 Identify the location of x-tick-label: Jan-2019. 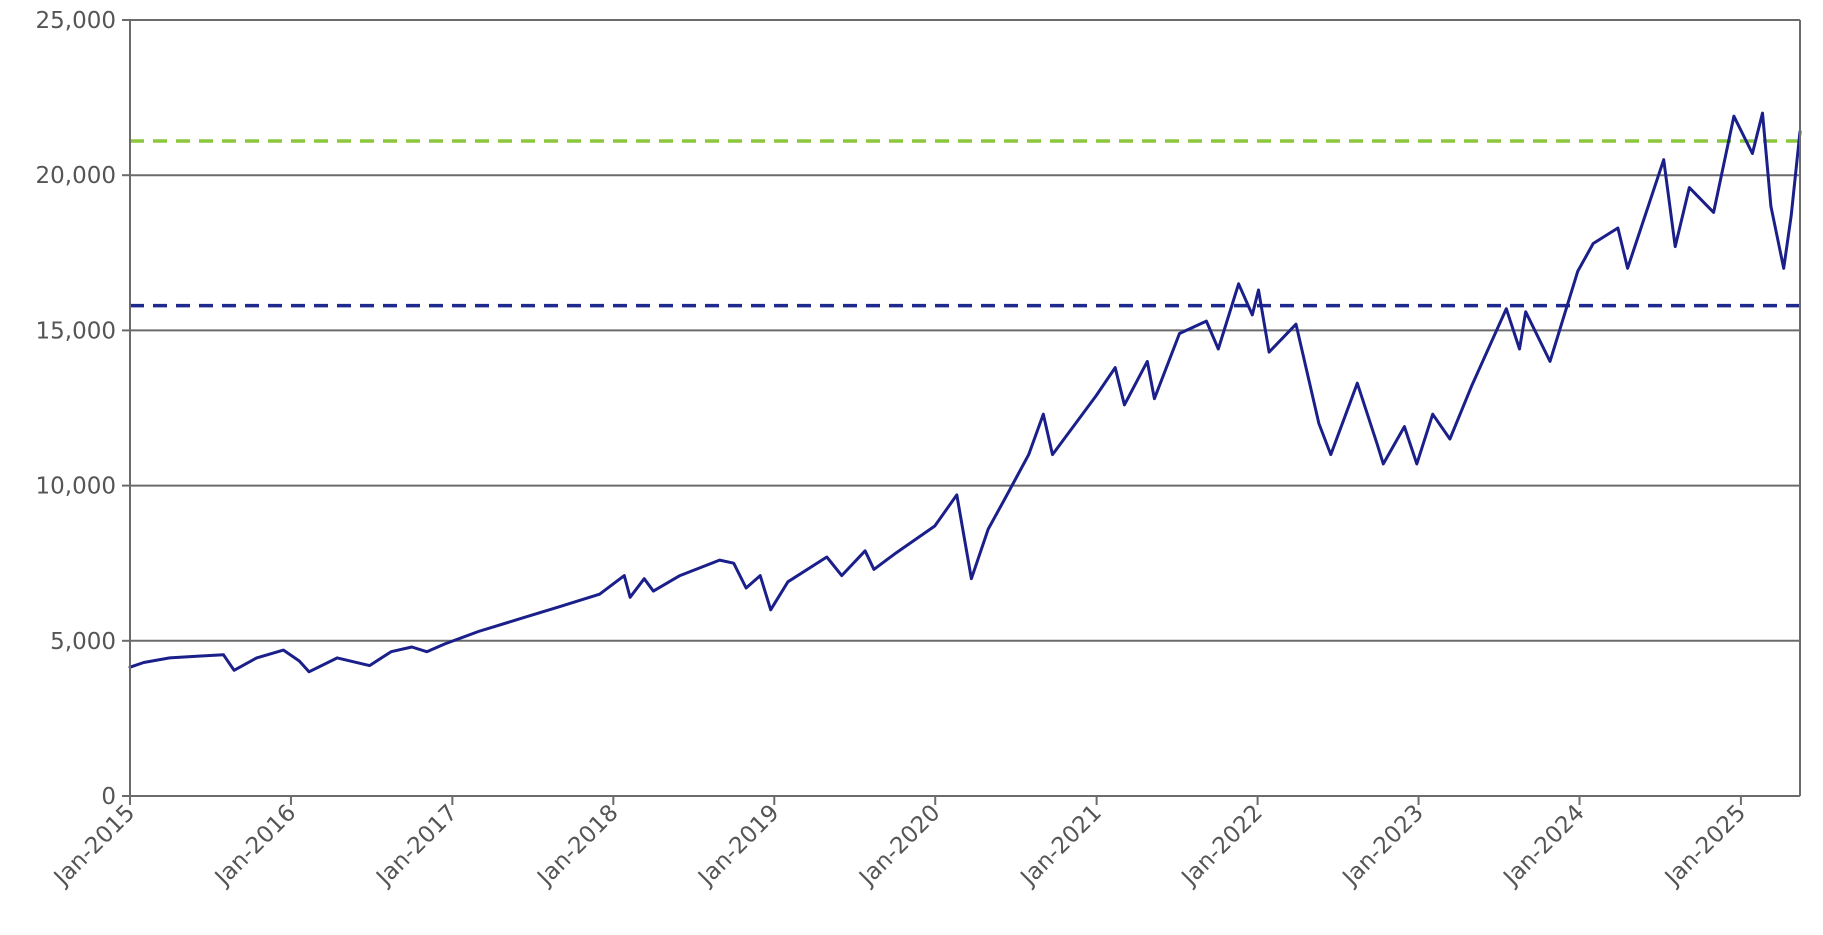
(738, 846).